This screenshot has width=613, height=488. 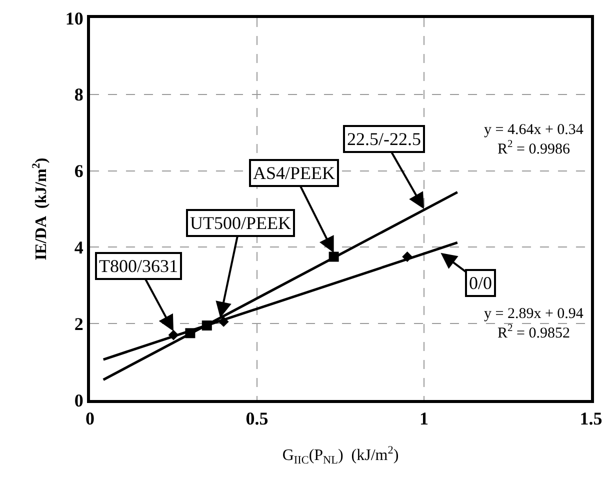 I want to click on x-tick-label: 0.5, so click(x=257, y=418).